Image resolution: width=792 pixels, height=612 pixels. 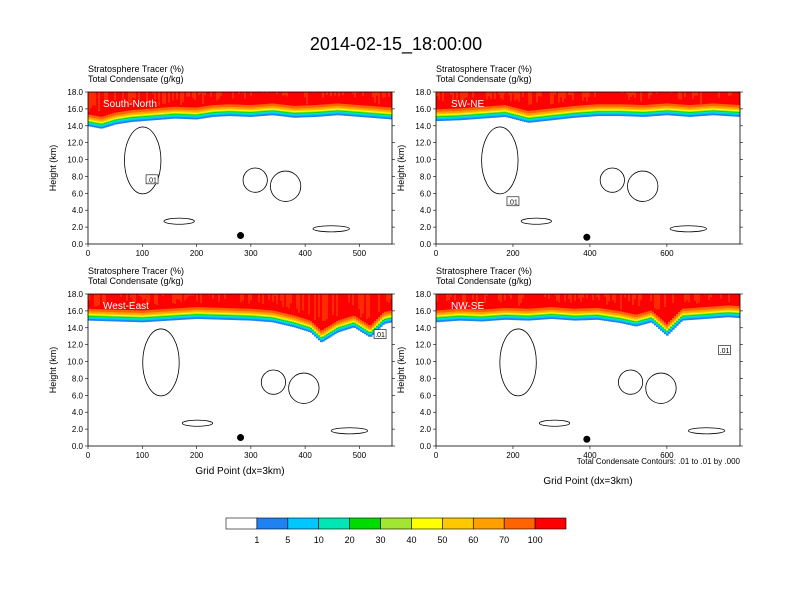 What do you see at coordinates (436, 253) in the screenshot?
I see `x-tick-label: 0` at bounding box center [436, 253].